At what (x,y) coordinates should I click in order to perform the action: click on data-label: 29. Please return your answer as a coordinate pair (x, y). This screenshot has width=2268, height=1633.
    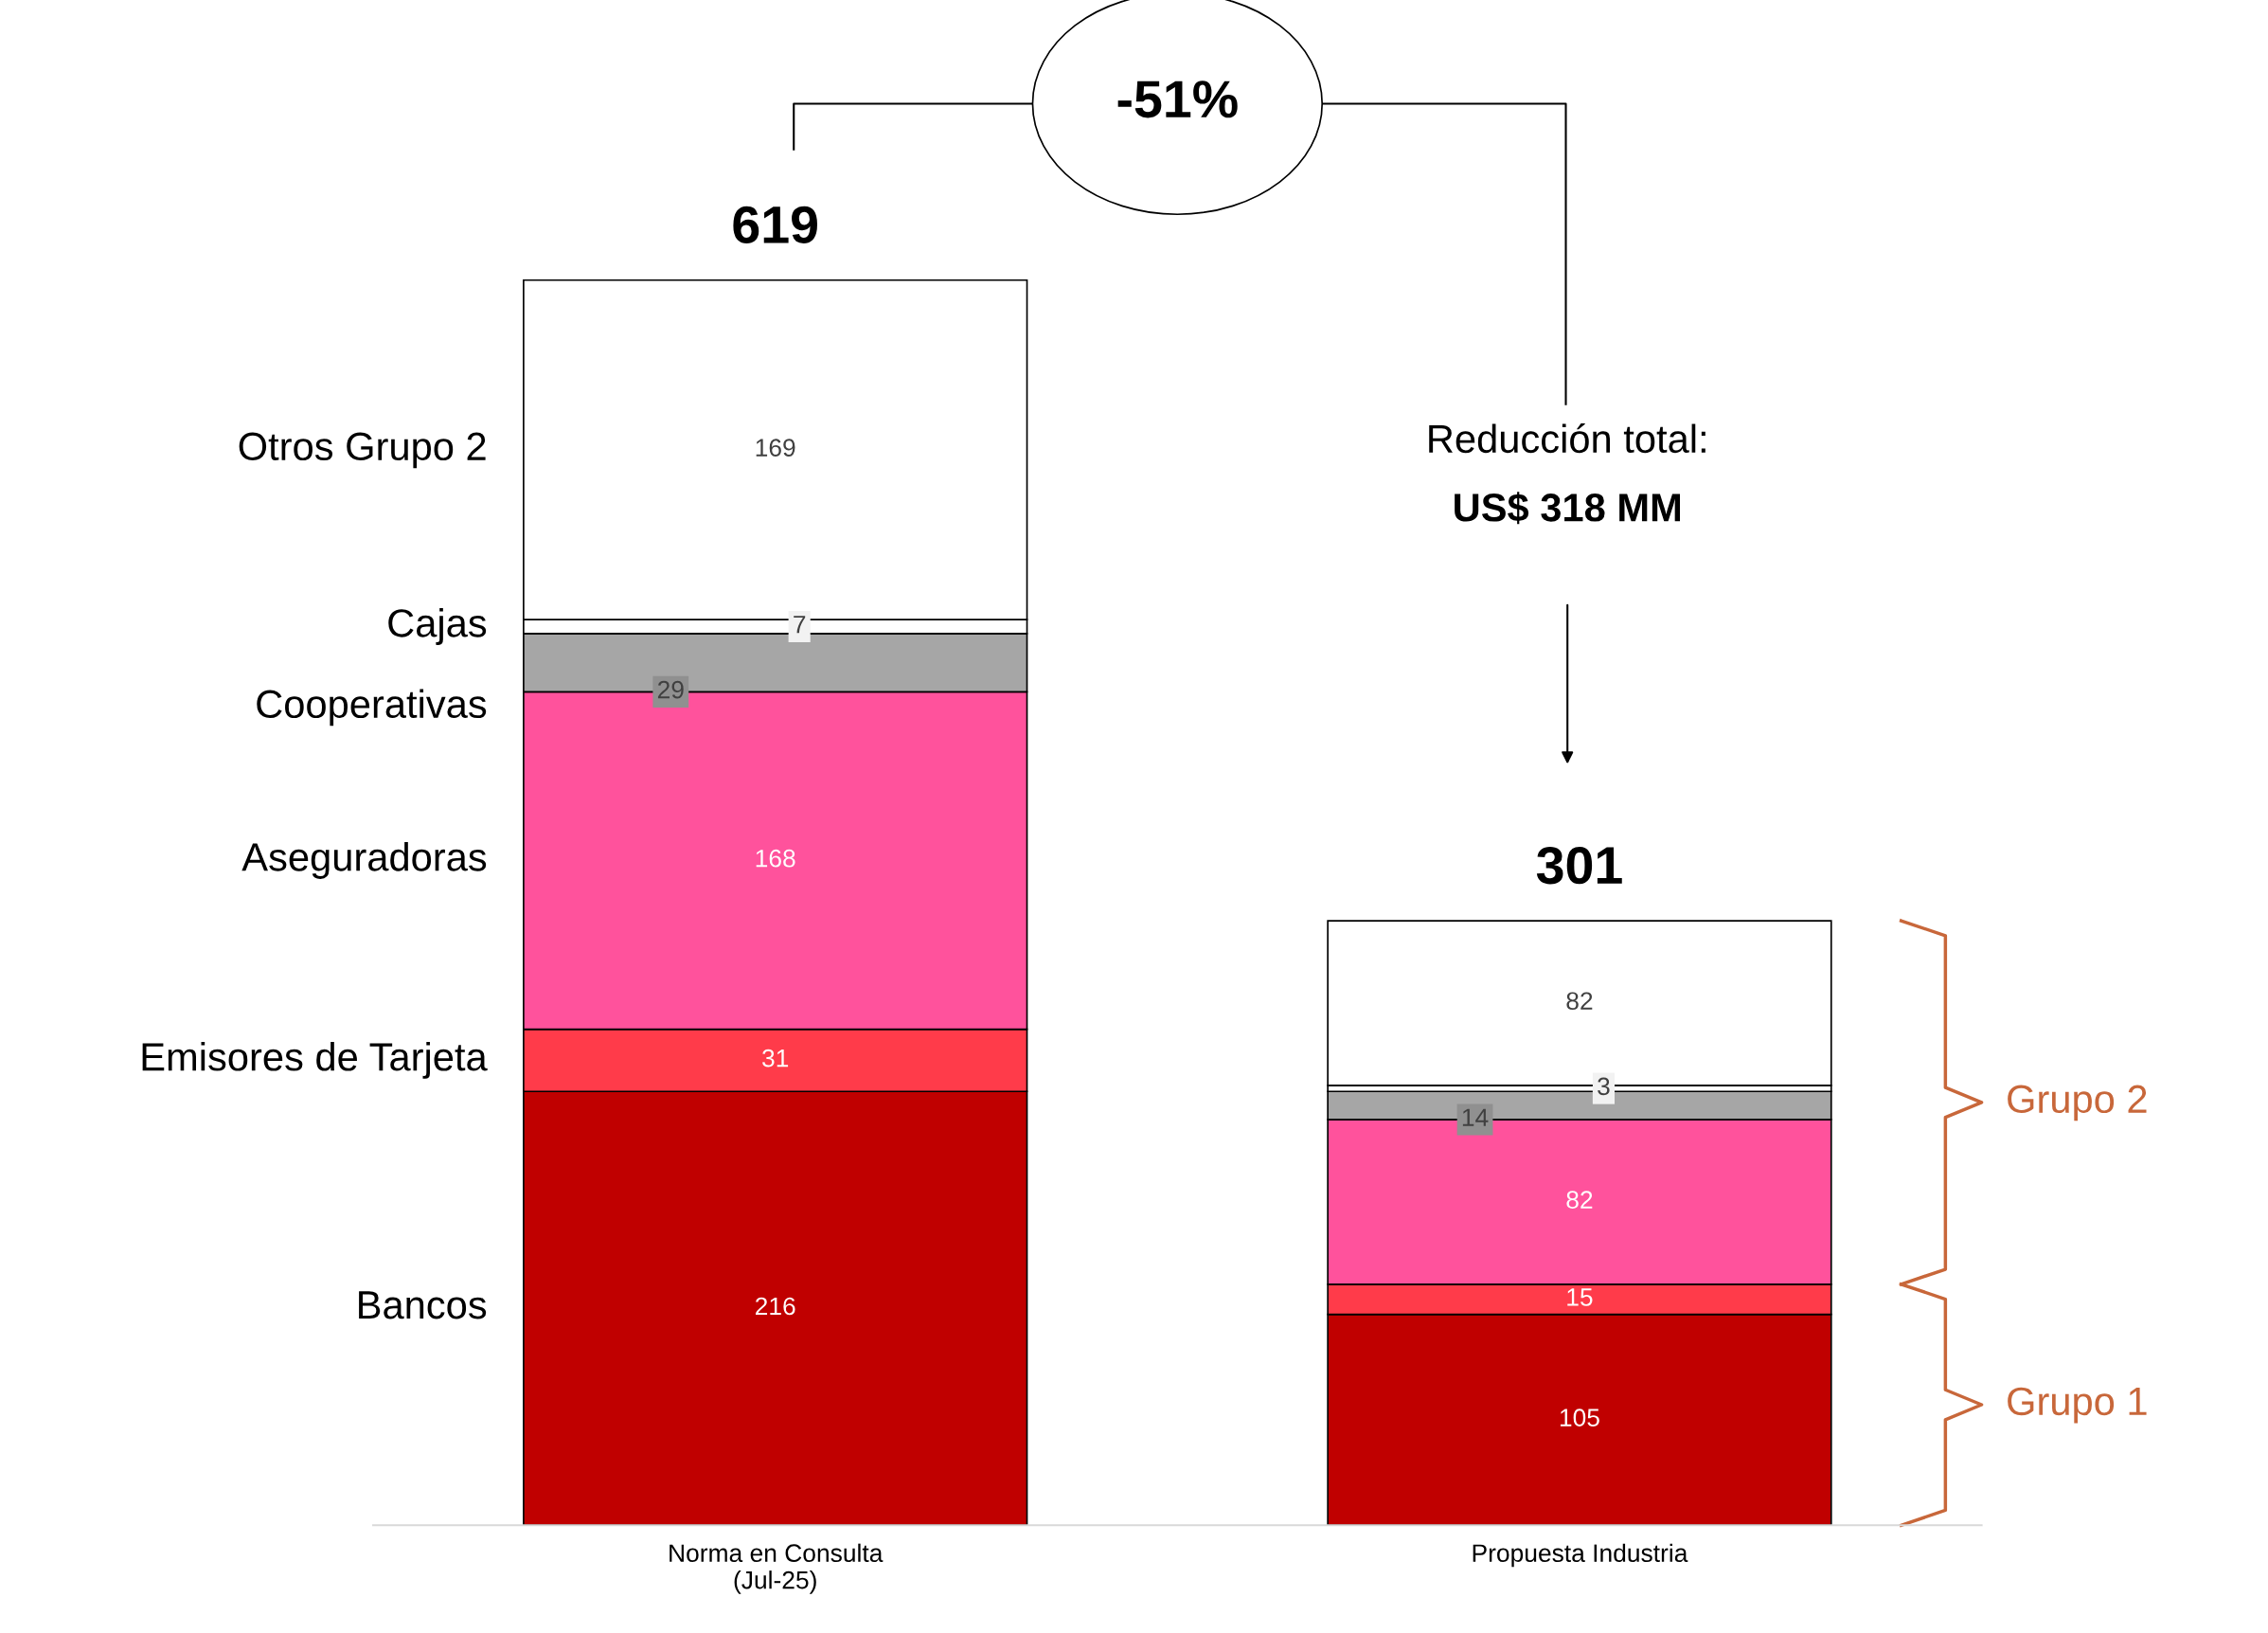
    Looking at the image, I should click on (670, 689).